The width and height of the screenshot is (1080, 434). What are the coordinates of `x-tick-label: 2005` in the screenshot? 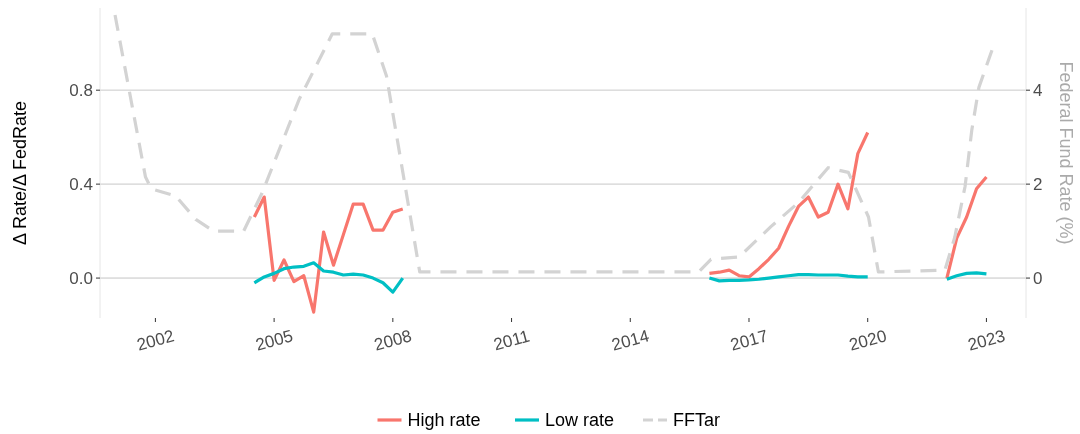 It's located at (274, 340).